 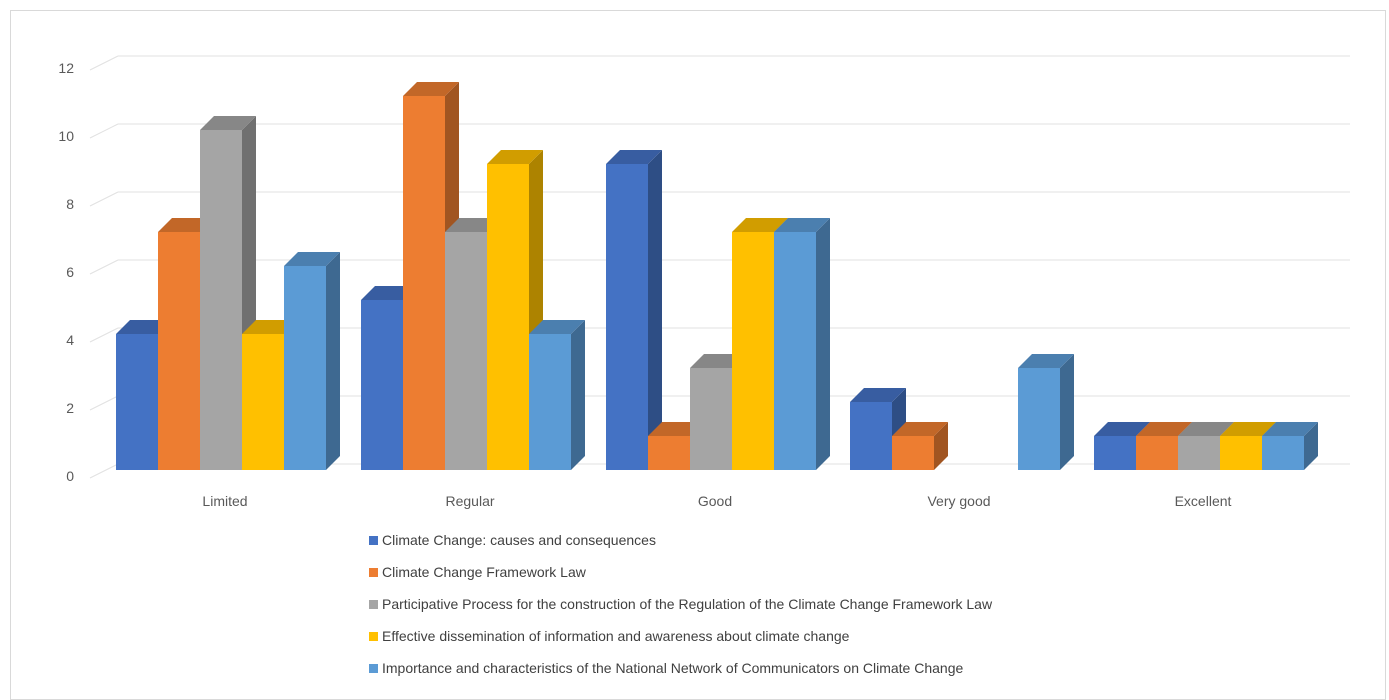 I want to click on y-tick-label: 10, so click(x=66, y=136).